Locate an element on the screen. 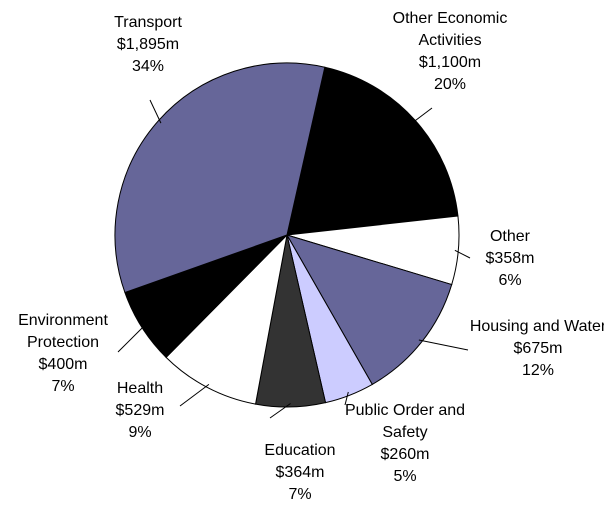  value-label: $1,100m is located at coordinates (450, 62).